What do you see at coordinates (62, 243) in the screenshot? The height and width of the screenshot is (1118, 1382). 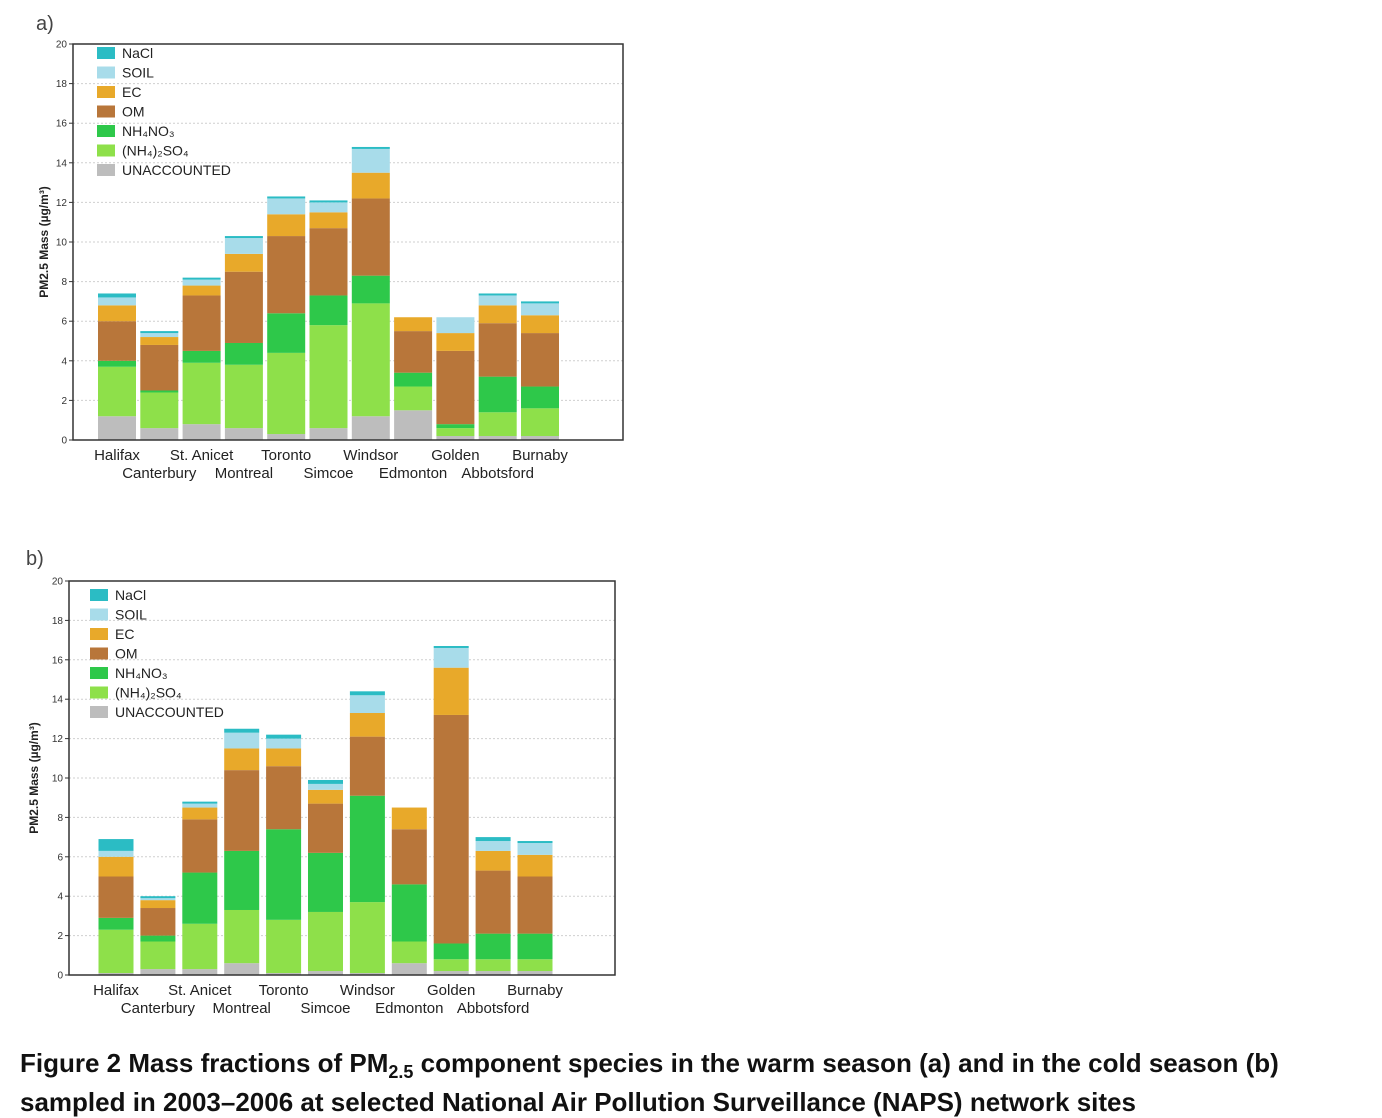 I see `chart-a-ytick-label: 10` at bounding box center [62, 243].